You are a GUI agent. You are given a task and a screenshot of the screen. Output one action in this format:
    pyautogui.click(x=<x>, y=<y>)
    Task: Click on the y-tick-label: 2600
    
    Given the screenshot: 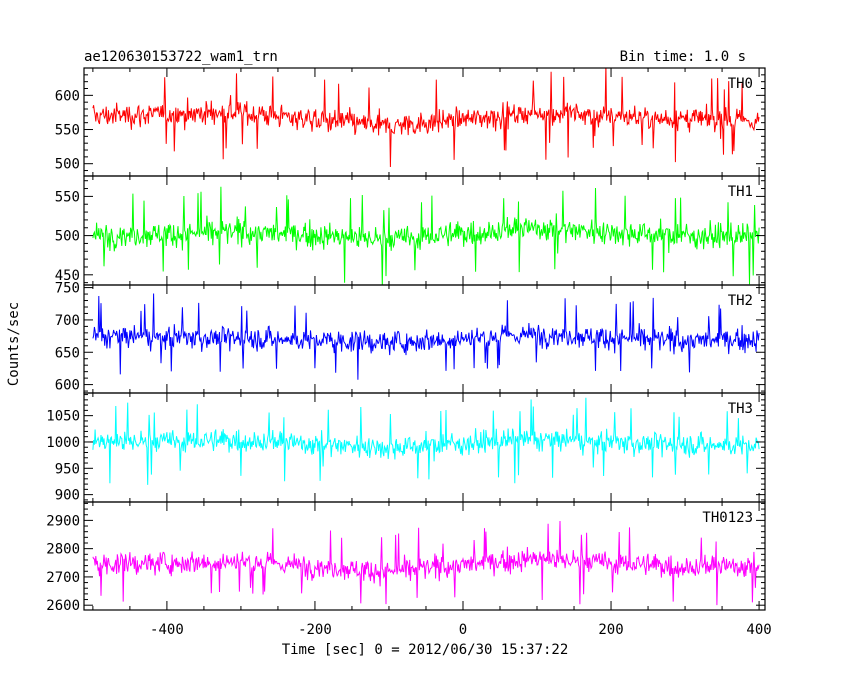 What is the action you would take?
    pyautogui.click(x=63, y=606)
    